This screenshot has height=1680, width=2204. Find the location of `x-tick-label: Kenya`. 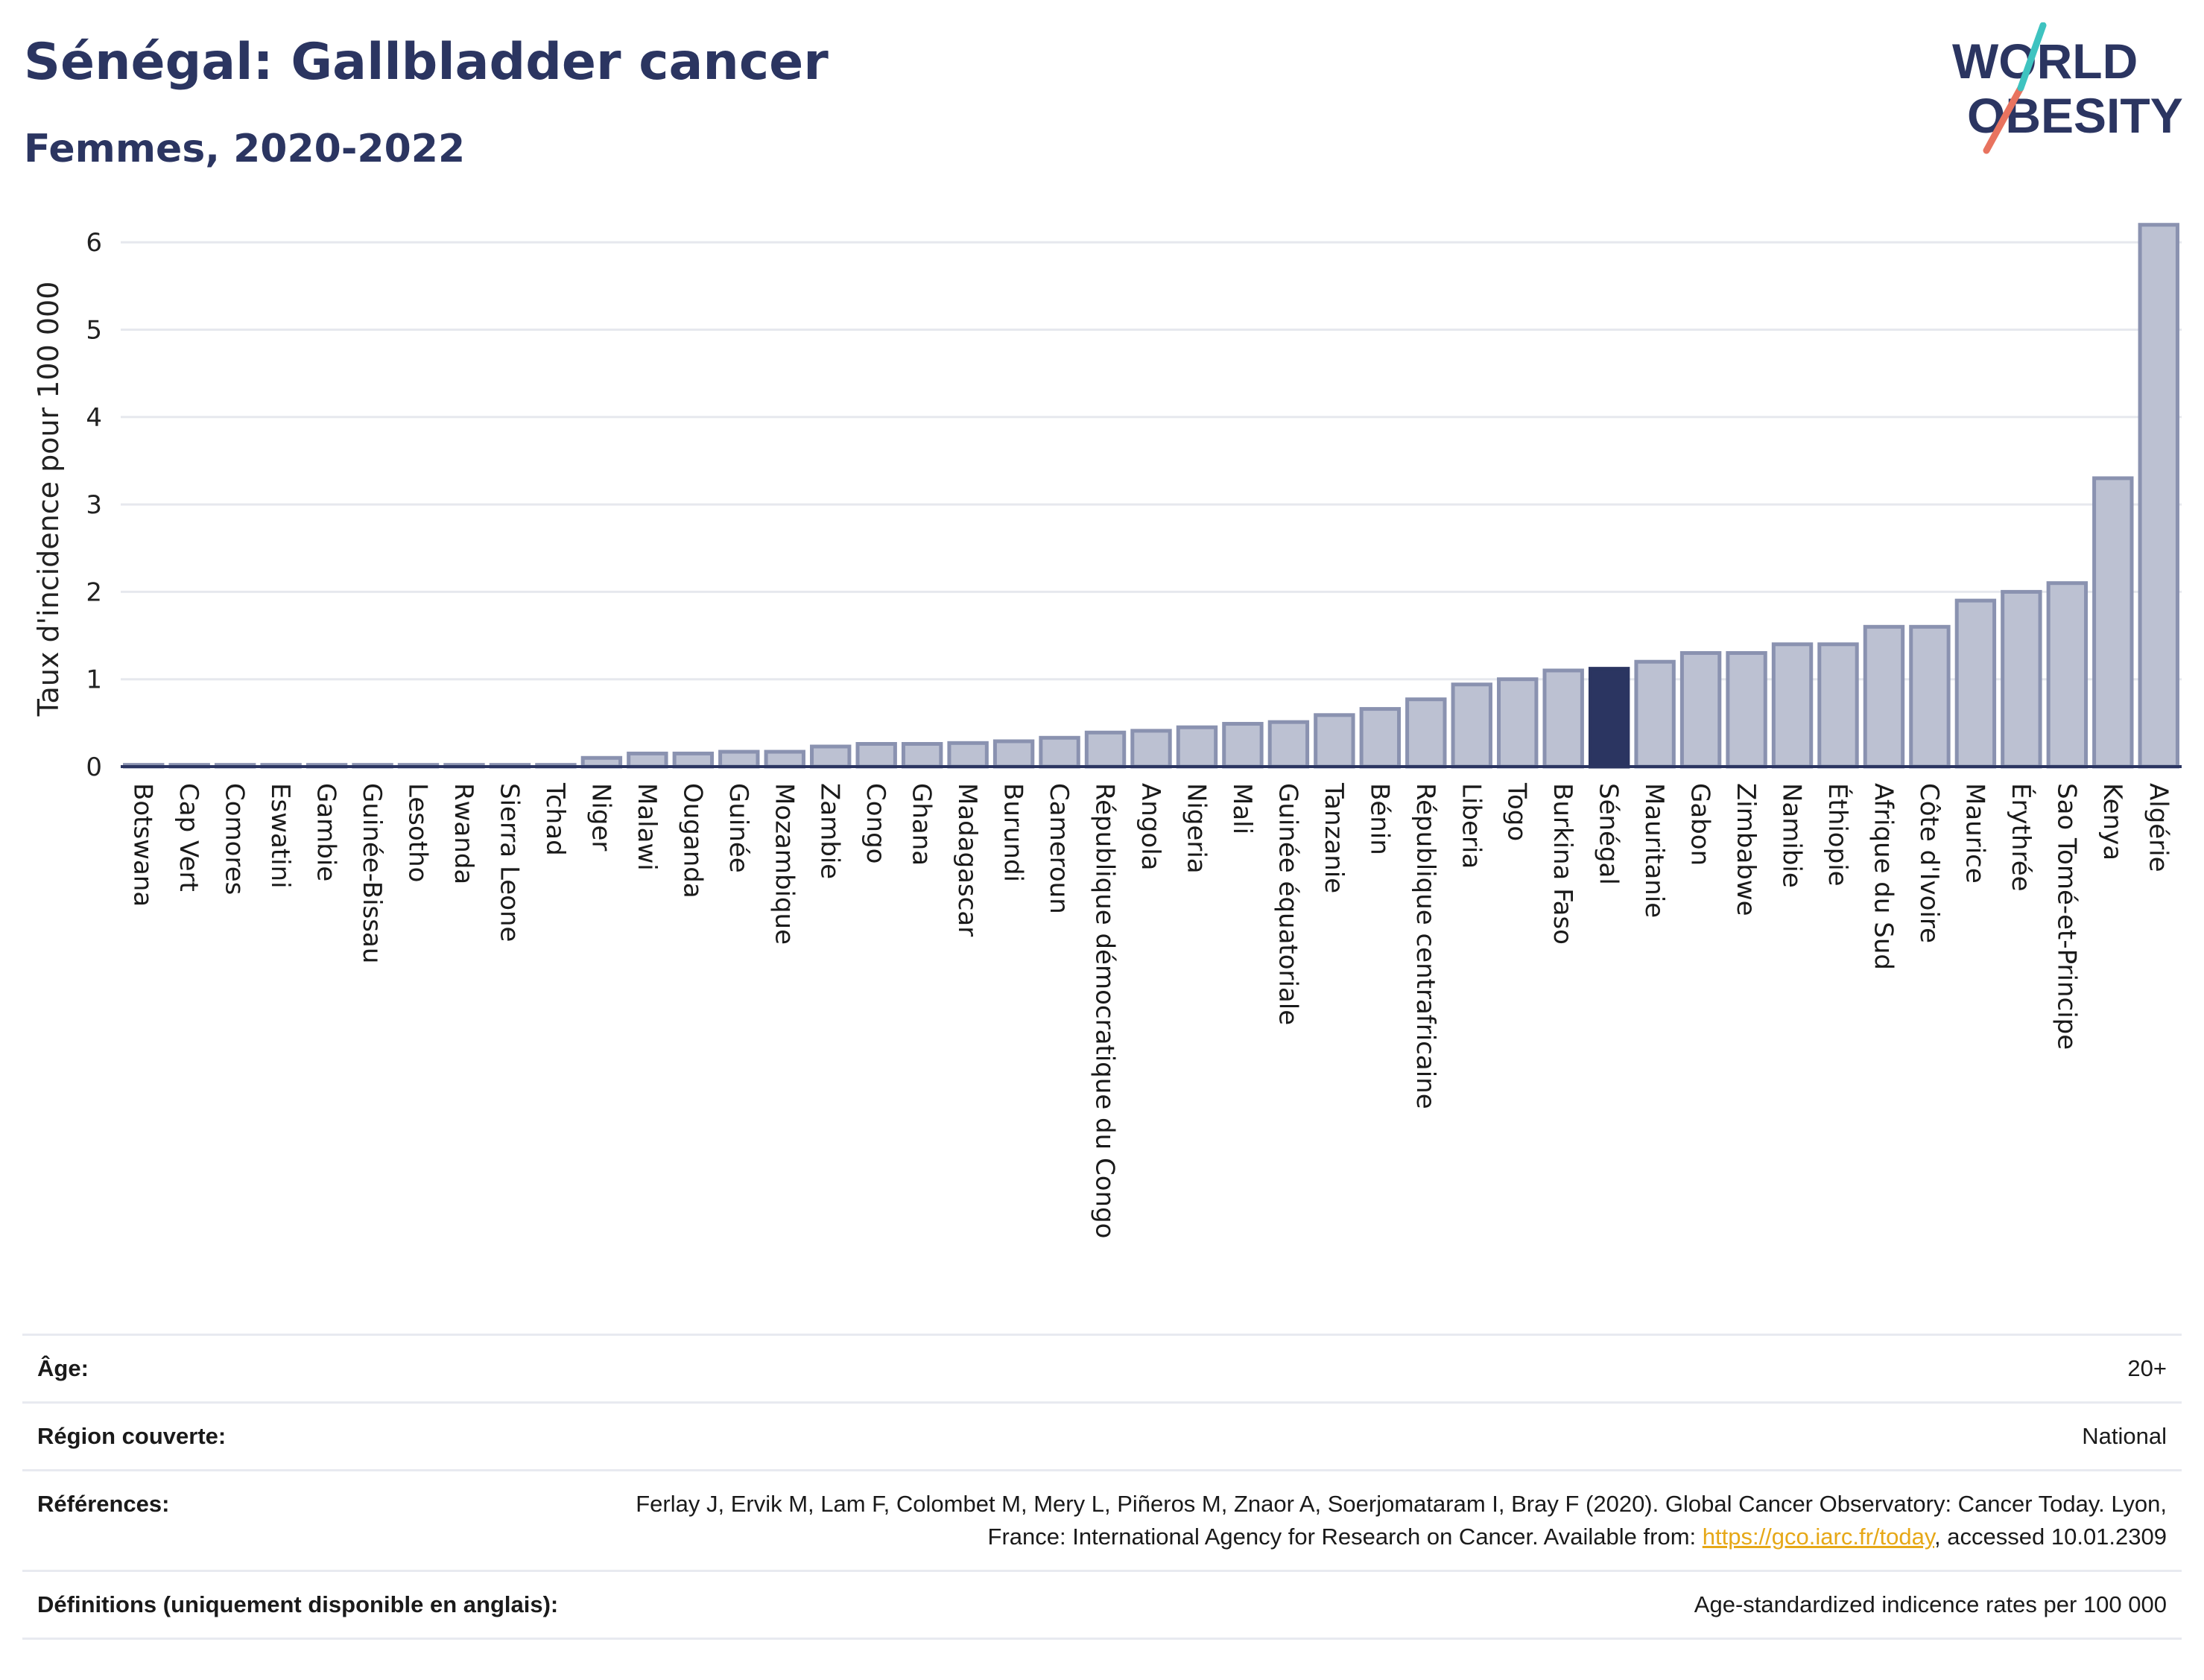

x-tick-label: Kenya is located at coordinates (2112, 821).